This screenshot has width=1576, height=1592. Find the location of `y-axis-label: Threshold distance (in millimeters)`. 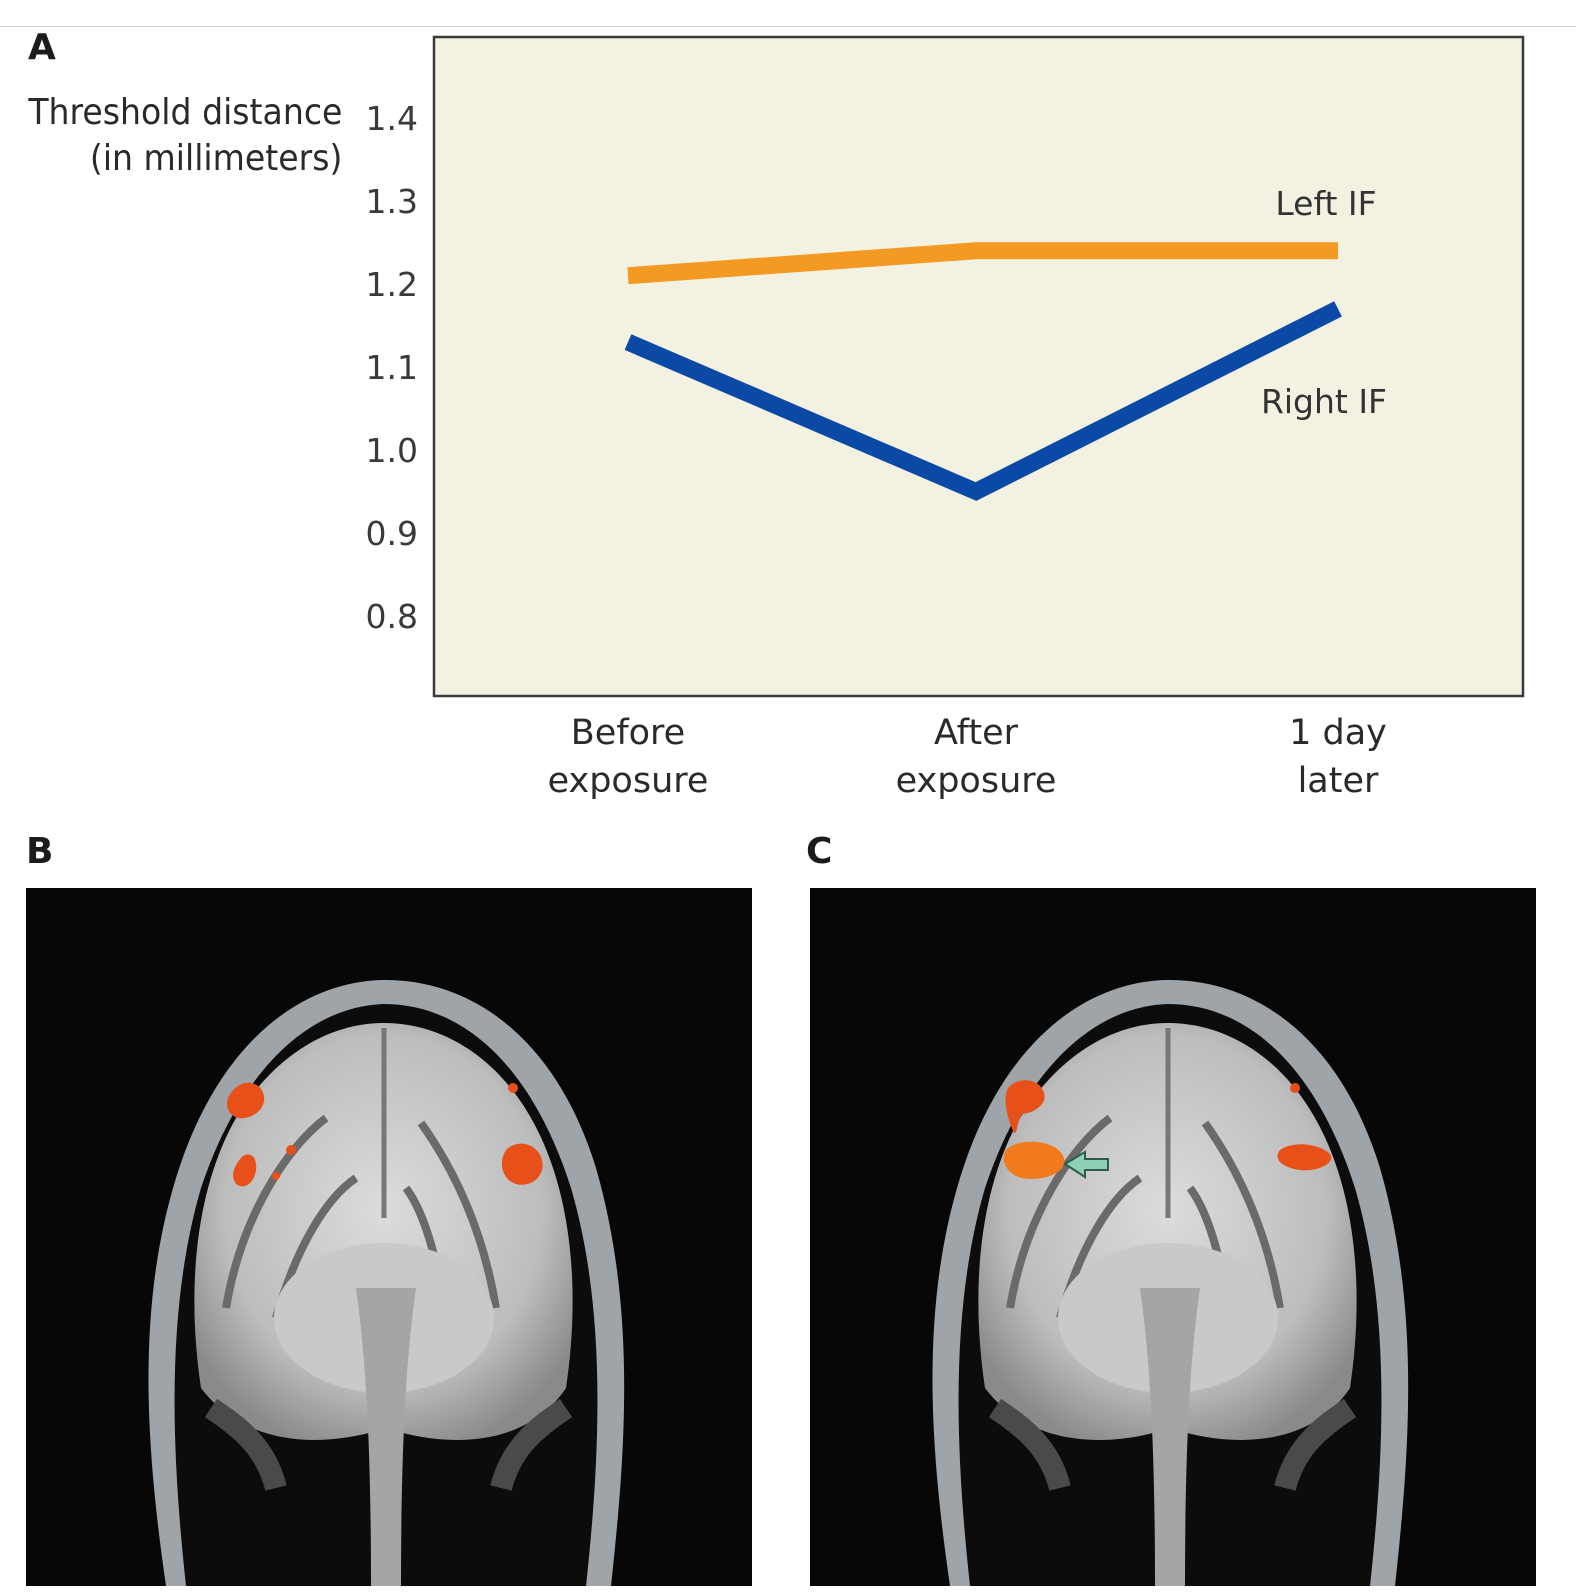

y-axis-label: Threshold distance (in millimeters) is located at coordinates (185, 136).